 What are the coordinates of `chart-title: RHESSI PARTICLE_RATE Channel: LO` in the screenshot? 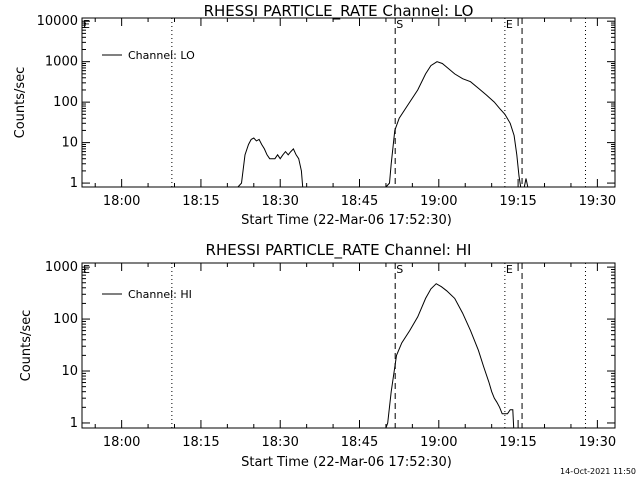 It's located at (339, 11).